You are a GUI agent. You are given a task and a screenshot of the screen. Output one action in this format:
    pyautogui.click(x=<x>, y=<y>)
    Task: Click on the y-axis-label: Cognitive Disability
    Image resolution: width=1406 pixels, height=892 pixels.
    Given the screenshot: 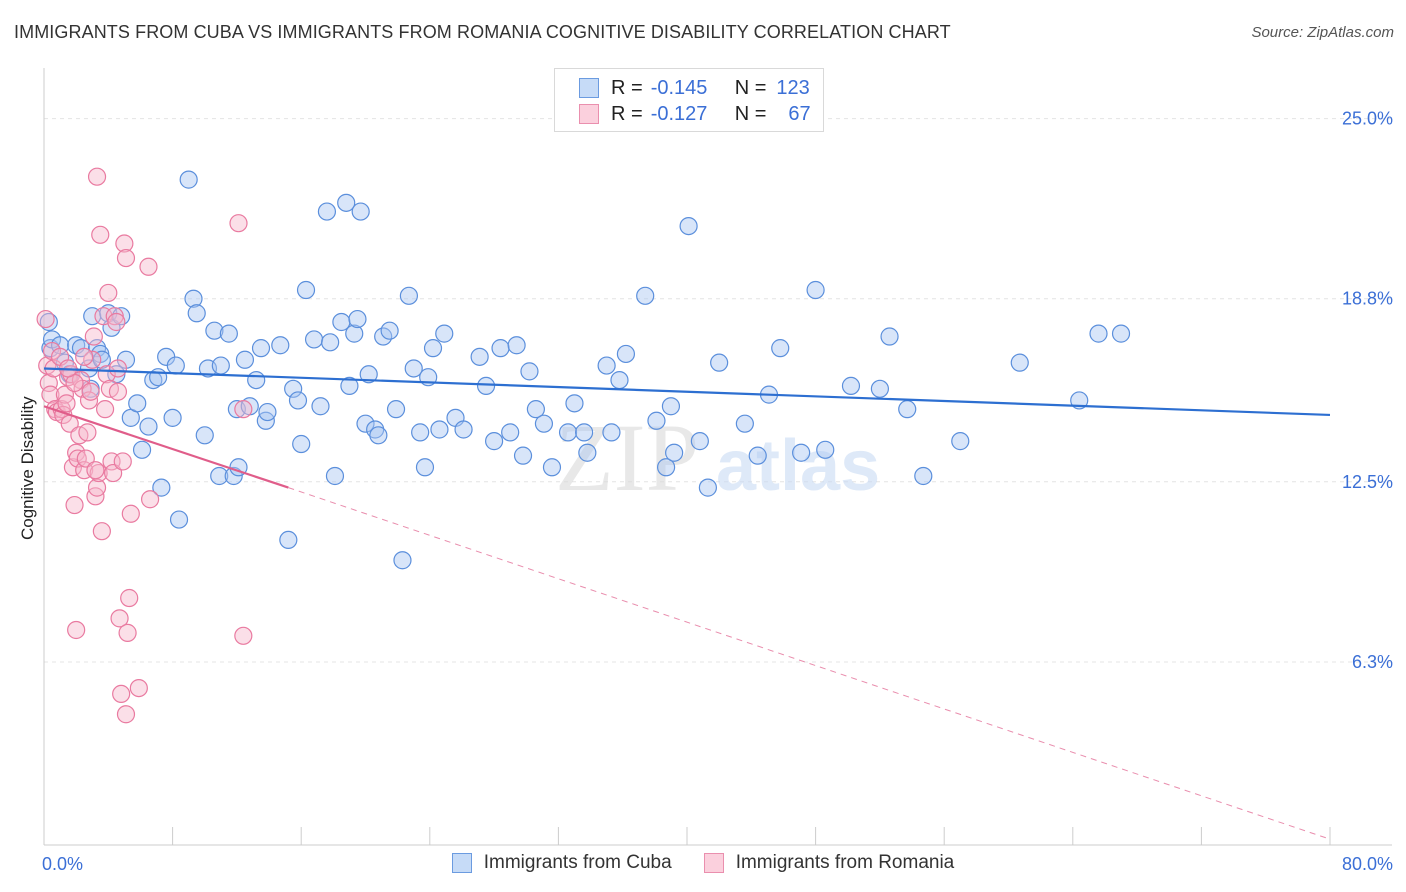 What is the action you would take?
    pyautogui.click(x=27, y=468)
    